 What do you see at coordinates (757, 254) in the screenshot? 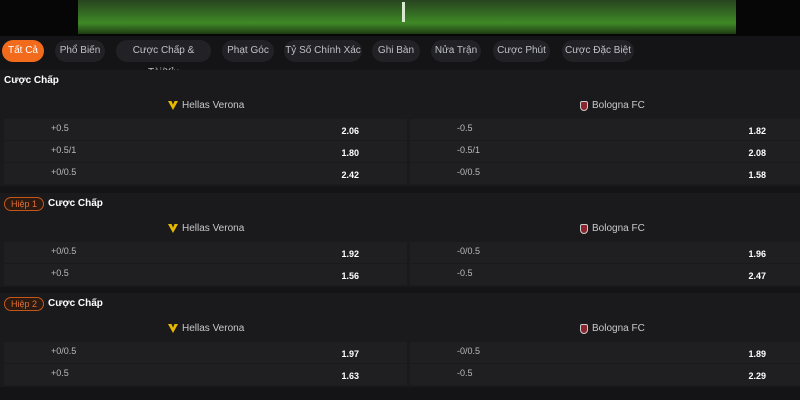
I see `odds-value: 1.96` at bounding box center [757, 254].